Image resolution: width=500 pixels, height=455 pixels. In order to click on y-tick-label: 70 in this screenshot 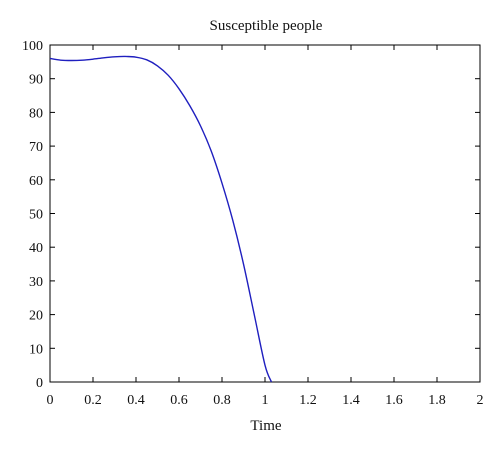, I will do `click(36, 147)`.